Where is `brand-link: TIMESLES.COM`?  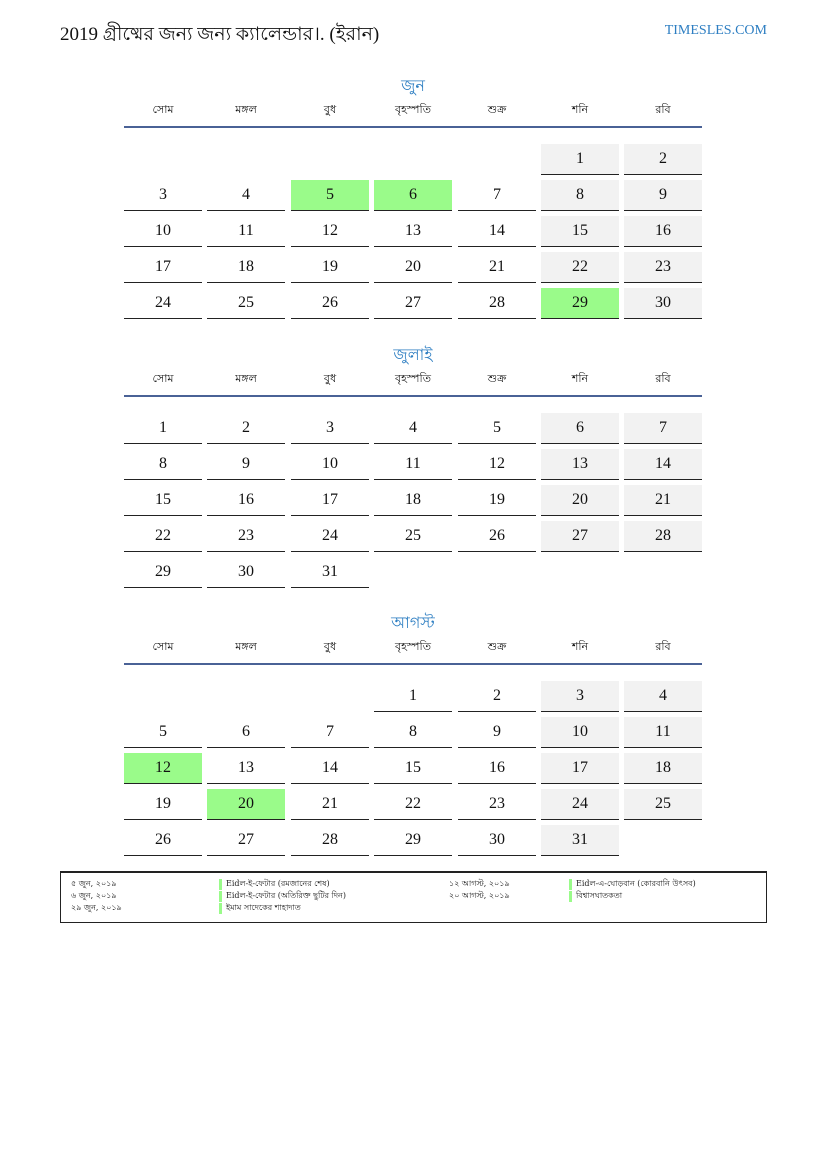 brand-link: TIMESLES.COM is located at coordinates (715, 30).